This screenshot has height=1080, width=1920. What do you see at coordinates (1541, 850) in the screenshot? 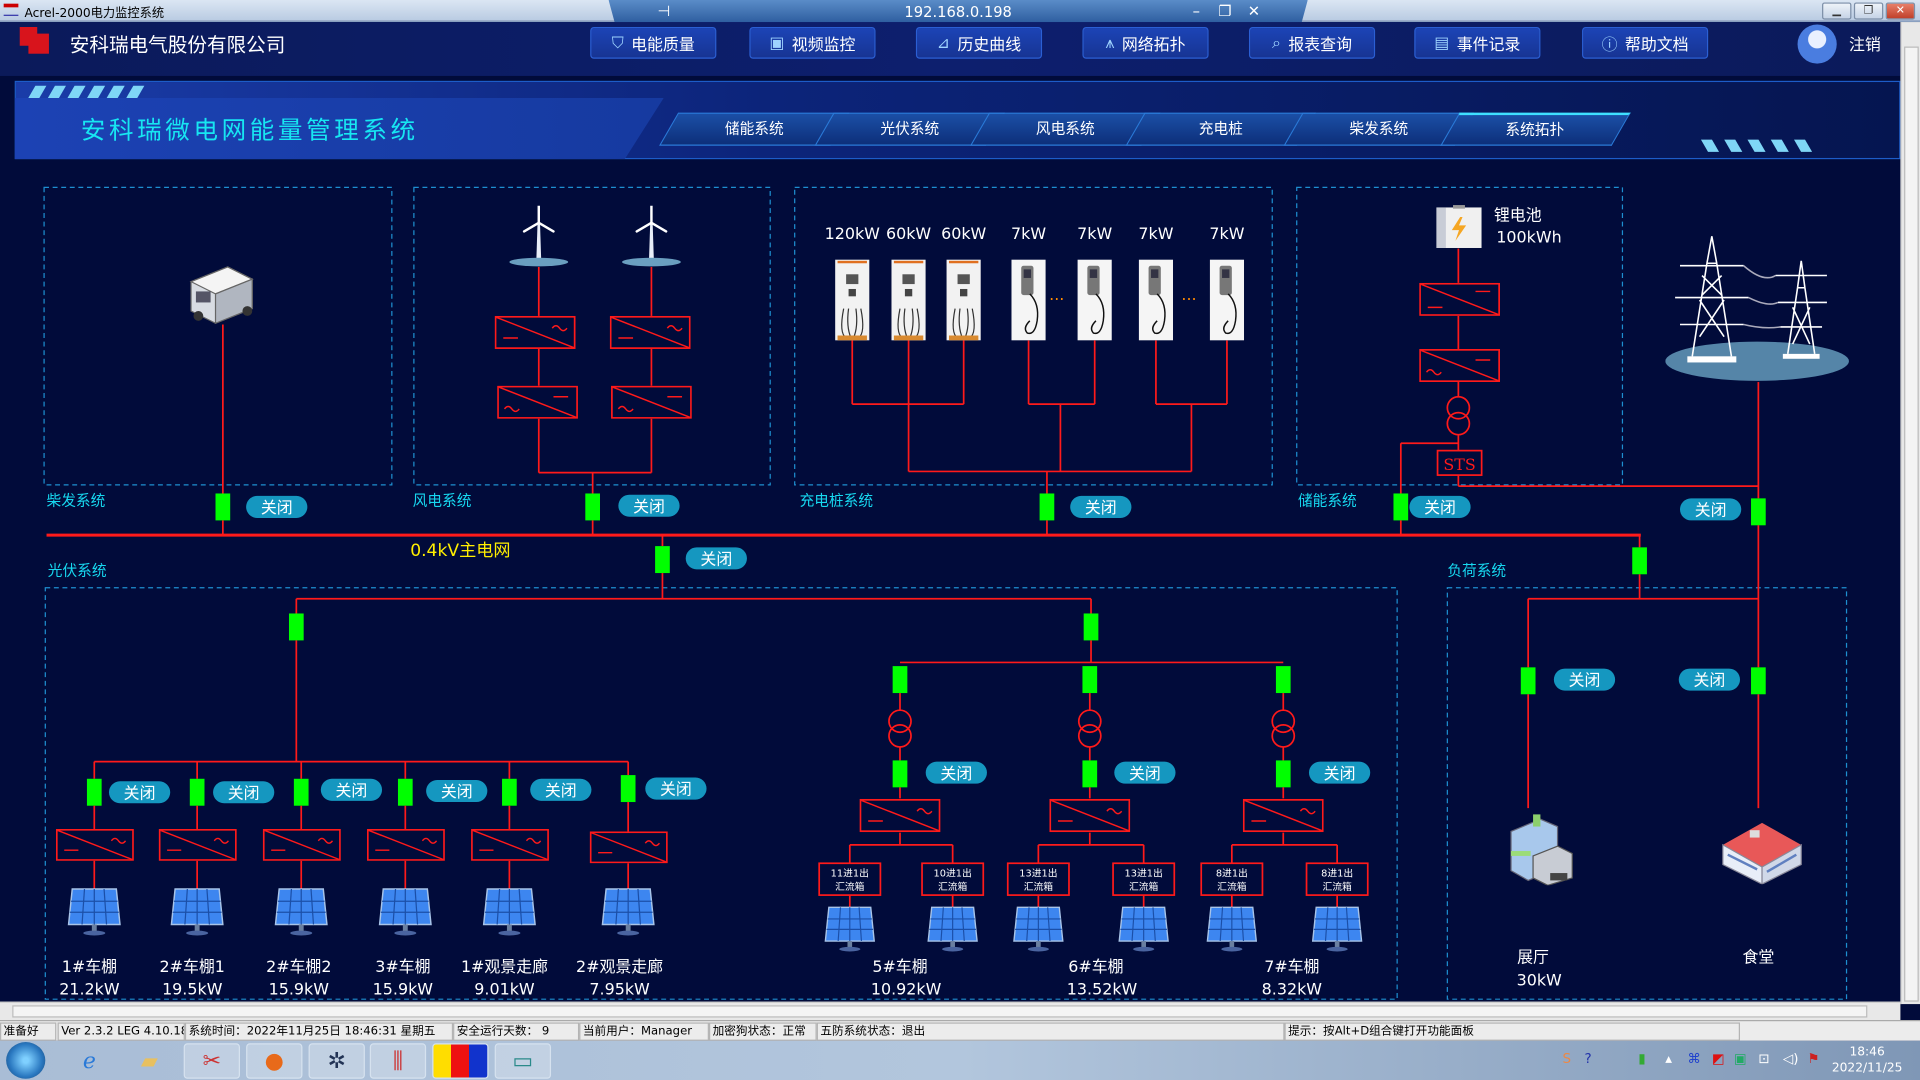
I see `exhibition-hall-icon` at bounding box center [1541, 850].